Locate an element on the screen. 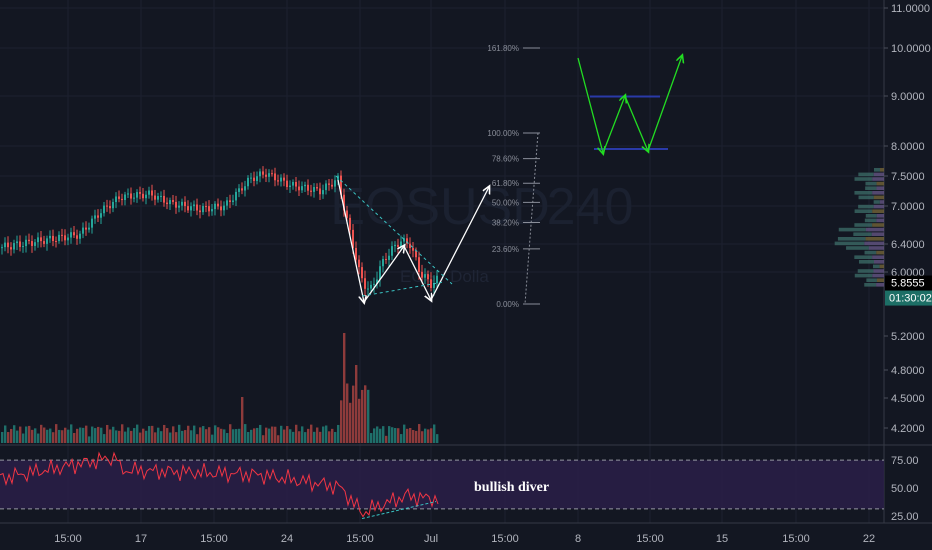  rsi-pane: bullish diver is located at coordinates (442, 485).